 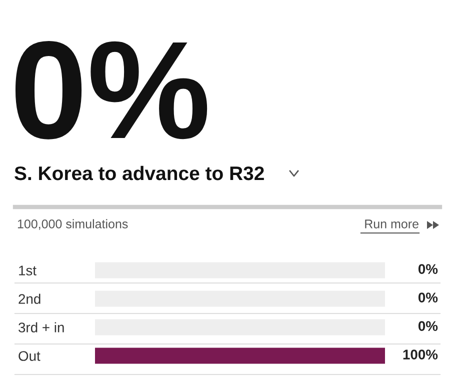 What do you see at coordinates (27, 271) in the screenshot?
I see `y-tick-label: 1st` at bounding box center [27, 271].